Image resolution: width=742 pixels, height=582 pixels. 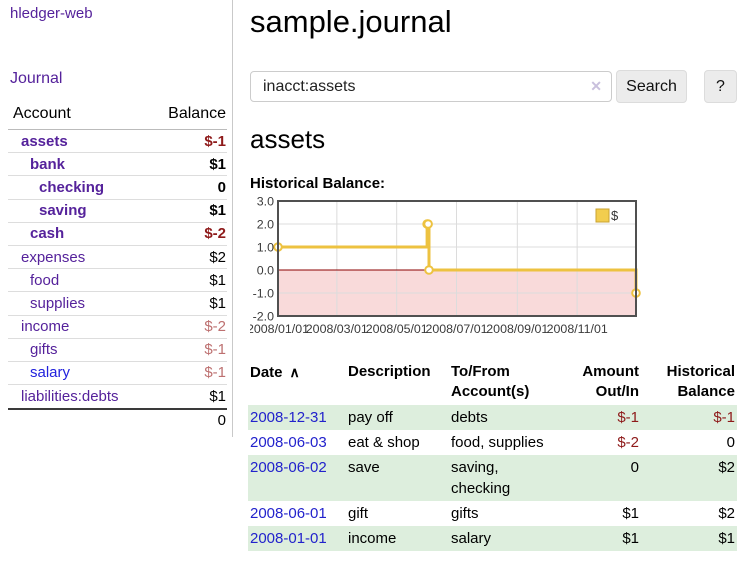 I want to click on account-row: cash $-2, so click(x=117, y=234).